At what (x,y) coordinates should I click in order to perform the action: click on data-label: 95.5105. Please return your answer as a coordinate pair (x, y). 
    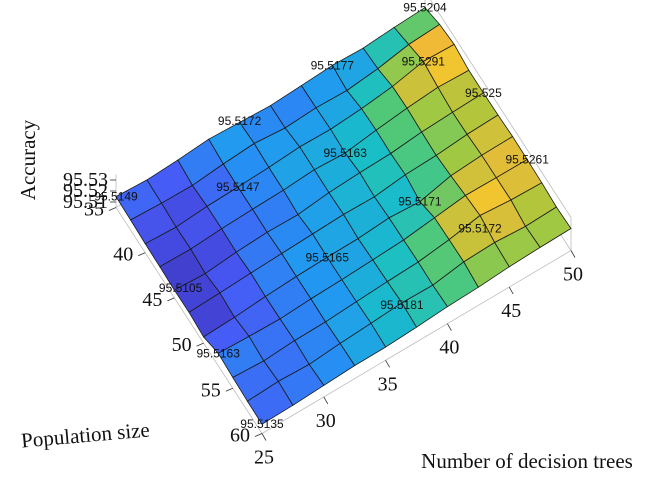
    Looking at the image, I should click on (181, 288).